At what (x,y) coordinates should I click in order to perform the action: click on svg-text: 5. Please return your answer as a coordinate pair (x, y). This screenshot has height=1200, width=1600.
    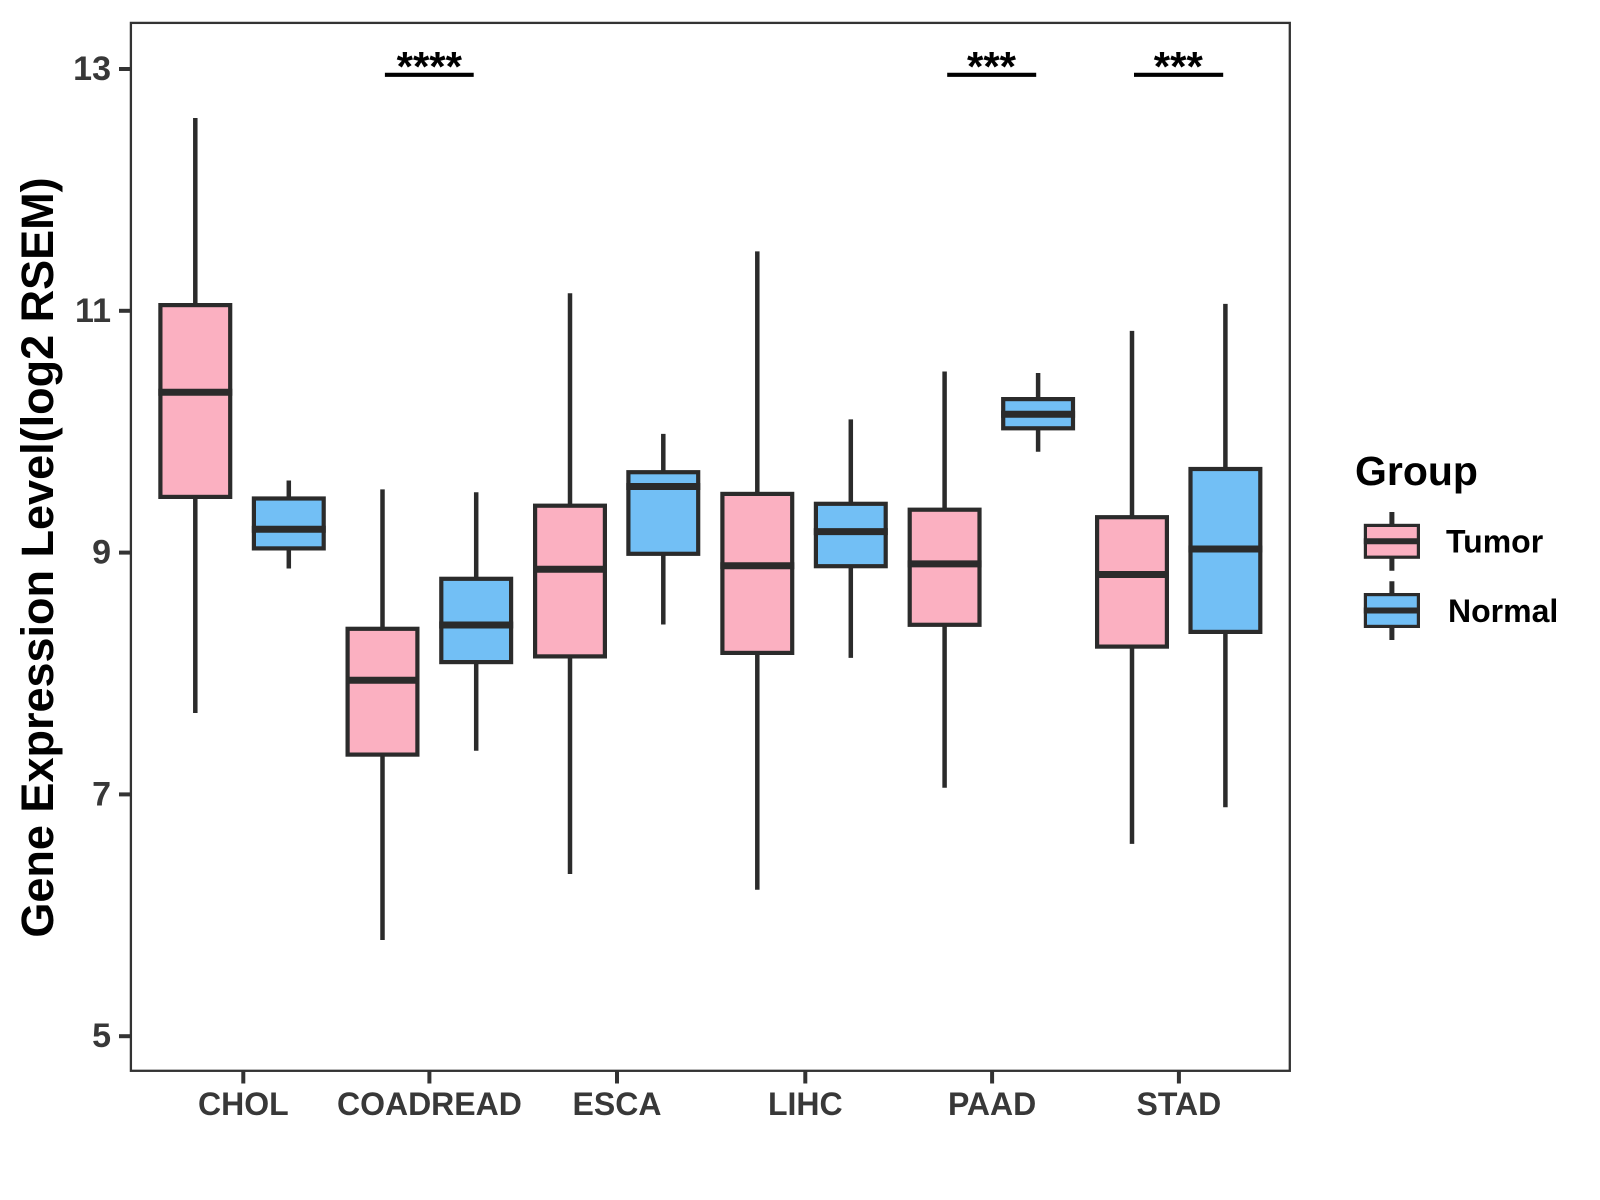
    Looking at the image, I should click on (101, 1036).